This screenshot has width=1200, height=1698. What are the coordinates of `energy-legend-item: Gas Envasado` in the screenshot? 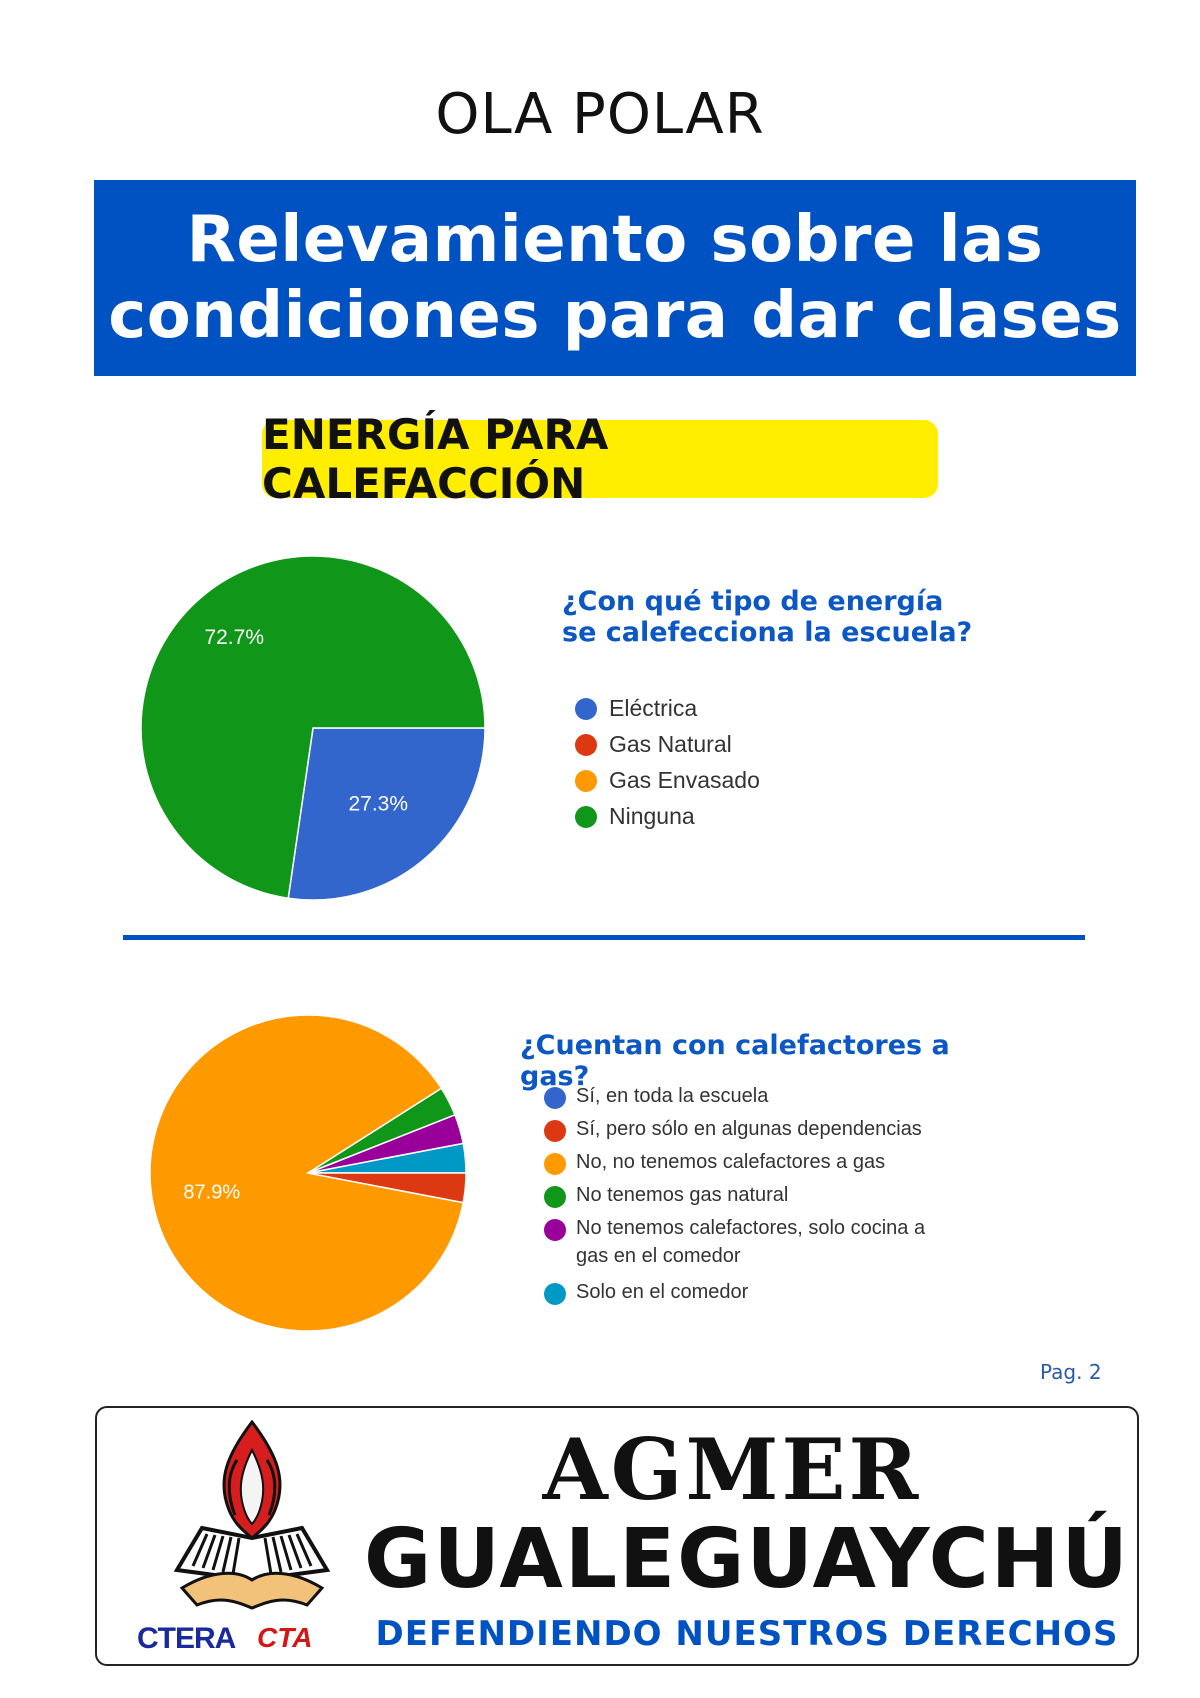 It's located at (725, 782).